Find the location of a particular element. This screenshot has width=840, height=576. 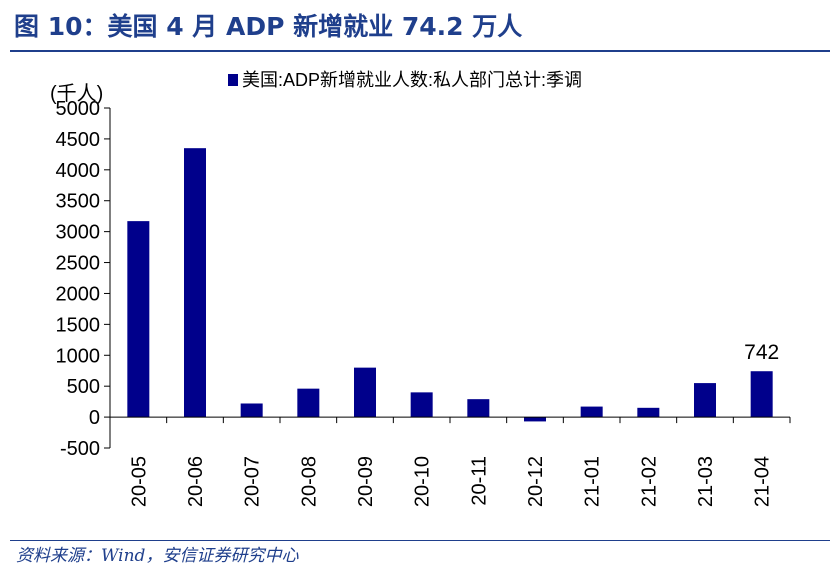

x-tick-label: 20-05 is located at coordinates (139, 481).